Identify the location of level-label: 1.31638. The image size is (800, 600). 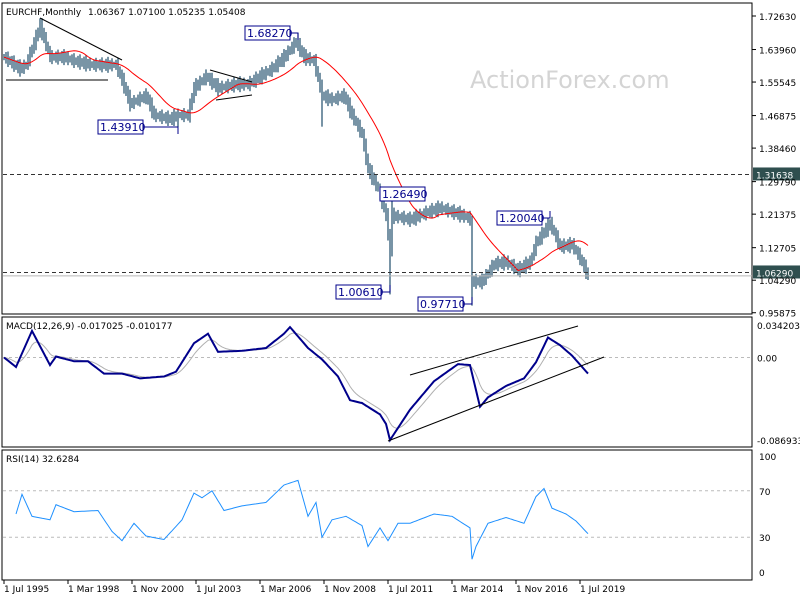
(774, 176).